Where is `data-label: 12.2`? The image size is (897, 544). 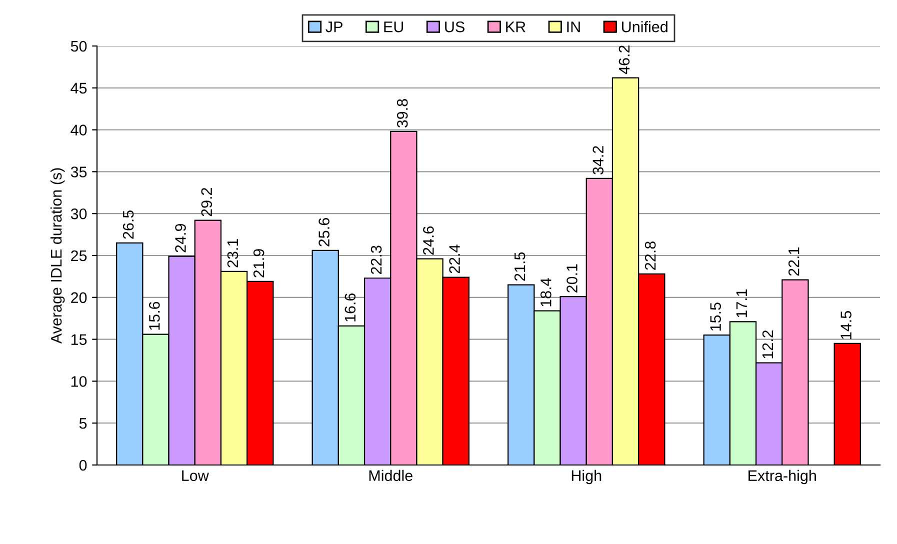
data-label: 12.2 is located at coordinates (768, 344).